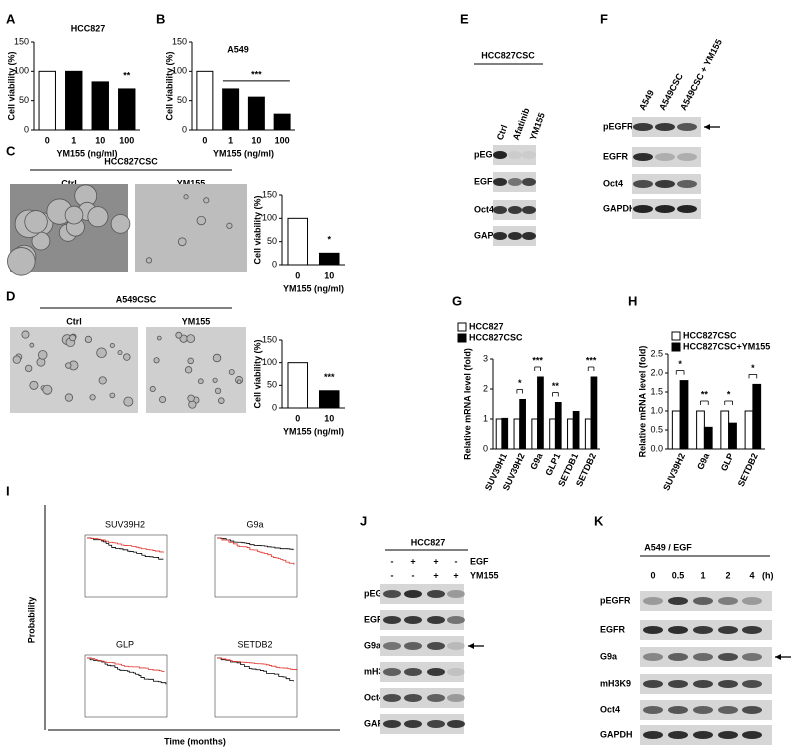 This screenshot has height=751, width=800. Describe the element at coordinates (656, 448) in the screenshot. I see `y-tick-label: 0.0` at that location.